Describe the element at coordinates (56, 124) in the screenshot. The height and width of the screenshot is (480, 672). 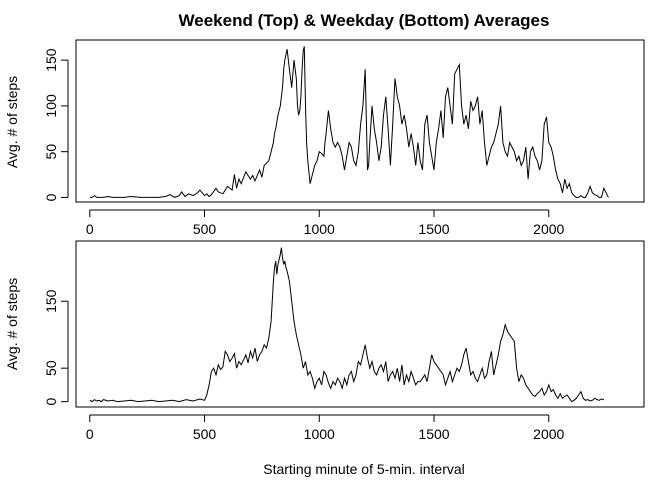
I see `weekend-y-axis: 0 50 100 150` at that location.